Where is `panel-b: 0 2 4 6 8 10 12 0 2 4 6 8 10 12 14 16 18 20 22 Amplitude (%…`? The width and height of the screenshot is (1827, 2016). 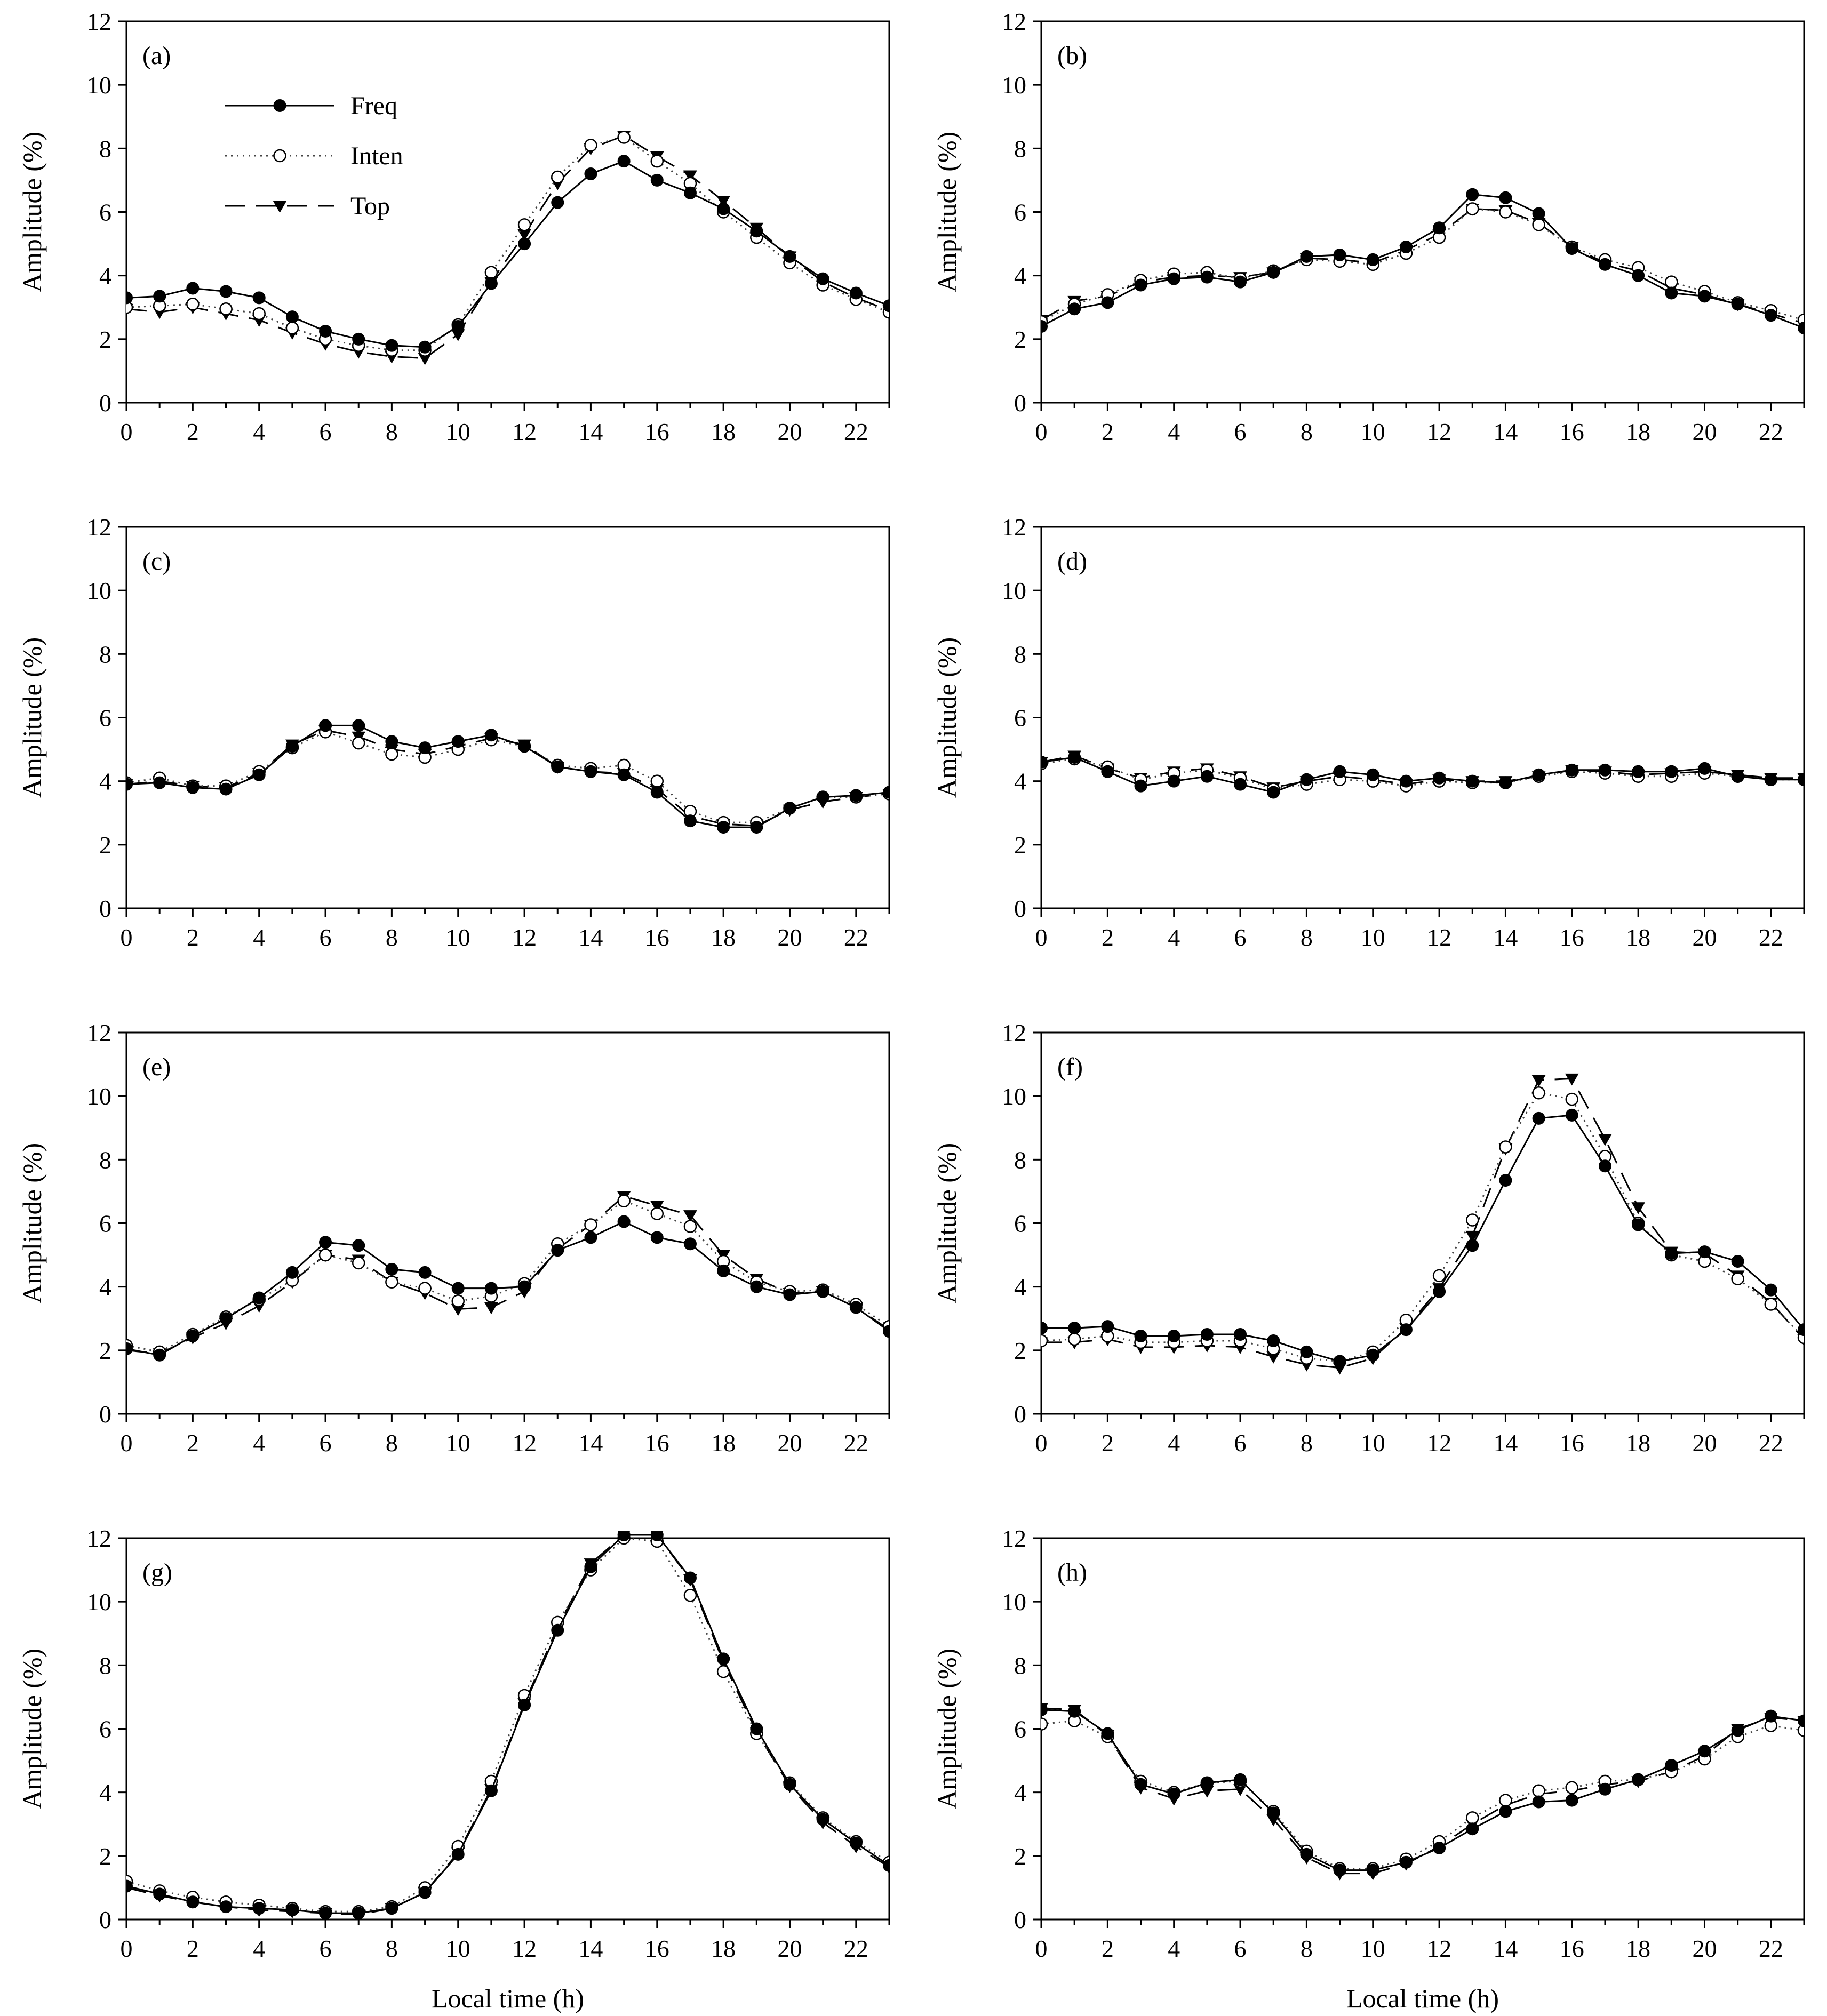
panel-b: 0 2 4 6 8 10 12 0 2 4 6 8 10 12 14 16 18 20 22 Amplitude (%… is located at coordinates (1368, 226).